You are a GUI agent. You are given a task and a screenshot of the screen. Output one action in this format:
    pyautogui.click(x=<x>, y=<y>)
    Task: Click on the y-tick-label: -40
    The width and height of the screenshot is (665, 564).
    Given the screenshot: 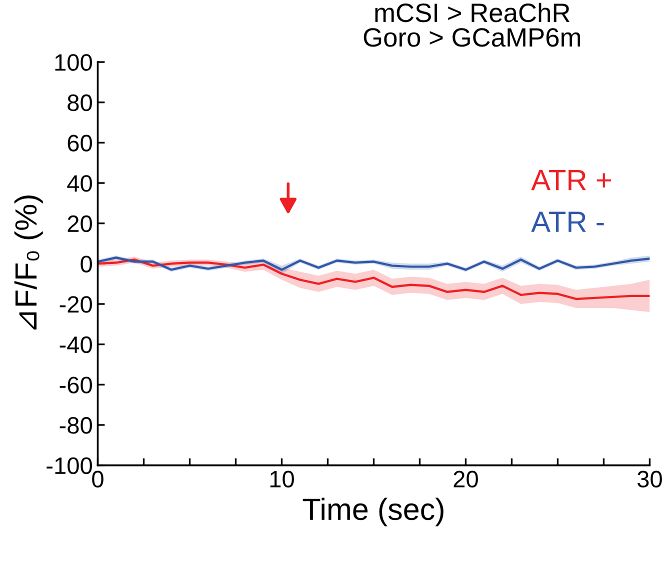 What is the action you would take?
    pyautogui.click(x=76, y=345)
    